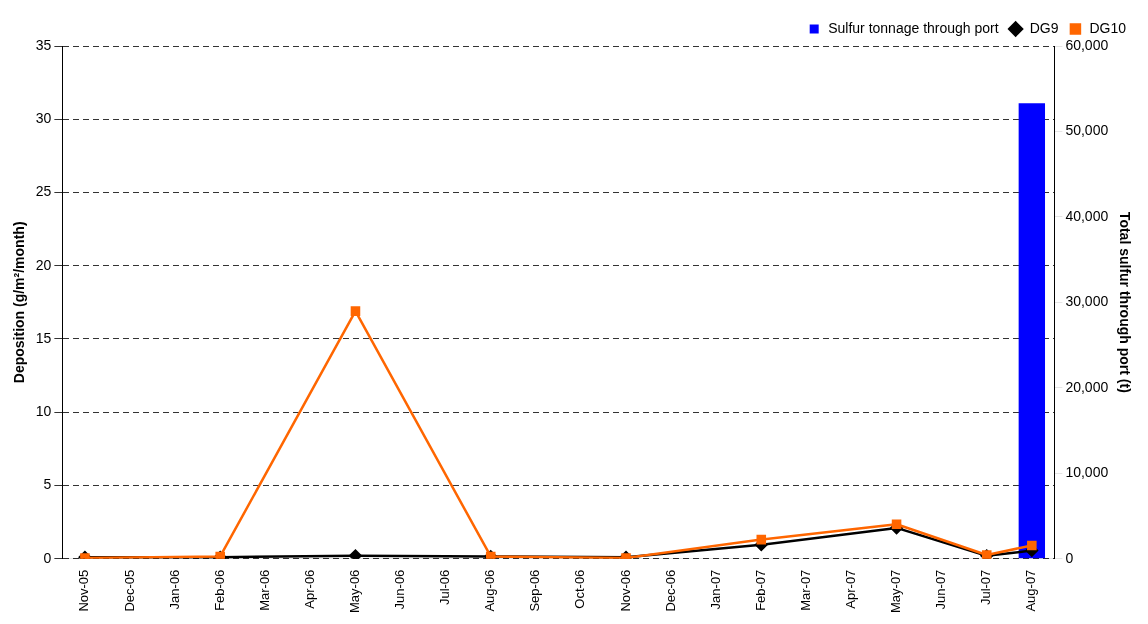 The height and width of the screenshot is (624, 1148). I want to click on y-tick-label: 25, so click(43, 191).